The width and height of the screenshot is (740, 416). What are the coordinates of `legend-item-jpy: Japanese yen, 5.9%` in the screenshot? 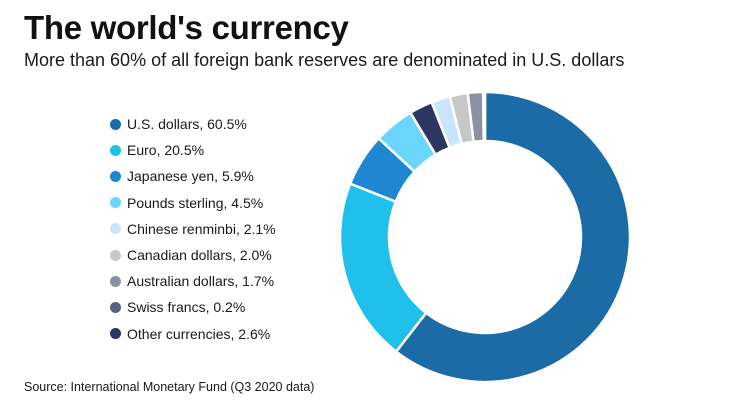 It's located at (193, 176).